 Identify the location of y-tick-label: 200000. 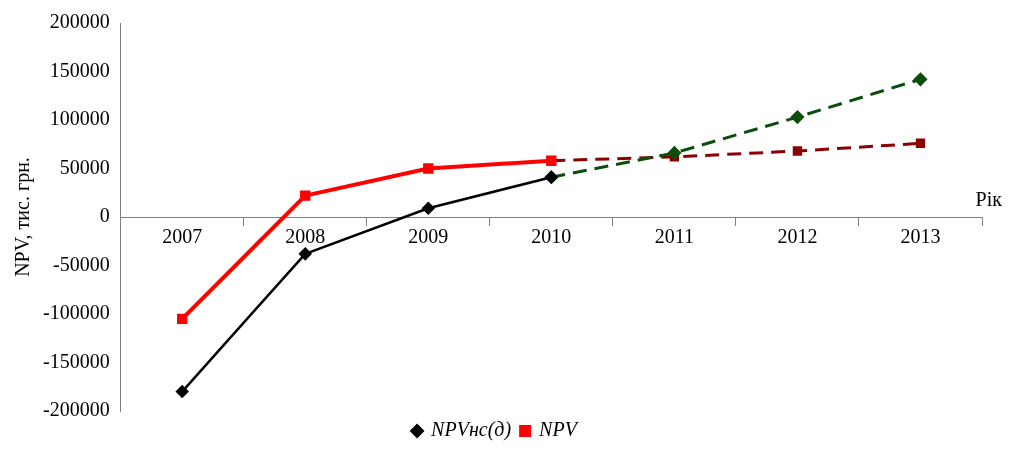
(79, 21).